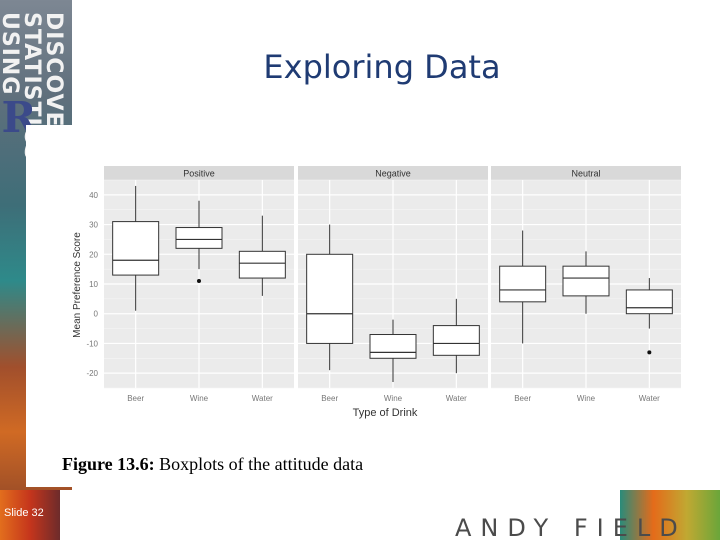 This screenshot has height=542, width=720. What do you see at coordinates (382, 67) in the screenshot?
I see `slide-title: Exploring Data` at bounding box center [382, 67].